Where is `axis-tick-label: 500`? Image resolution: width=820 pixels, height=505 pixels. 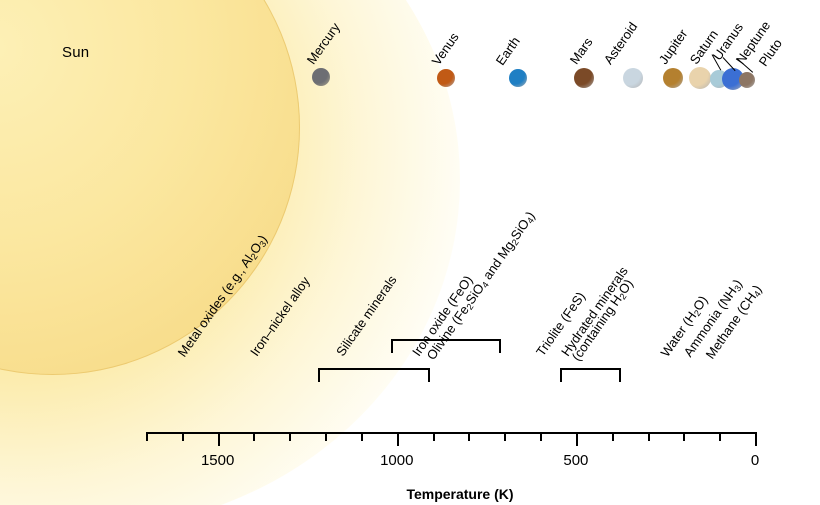 axis-tick-label: 500 is located at coordinates (576, 460).